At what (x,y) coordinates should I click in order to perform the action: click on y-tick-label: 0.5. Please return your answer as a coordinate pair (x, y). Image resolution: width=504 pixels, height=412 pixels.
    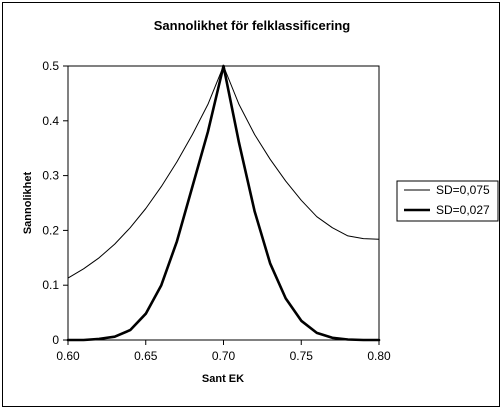
    Looking at the image, I should click on (50, 66).